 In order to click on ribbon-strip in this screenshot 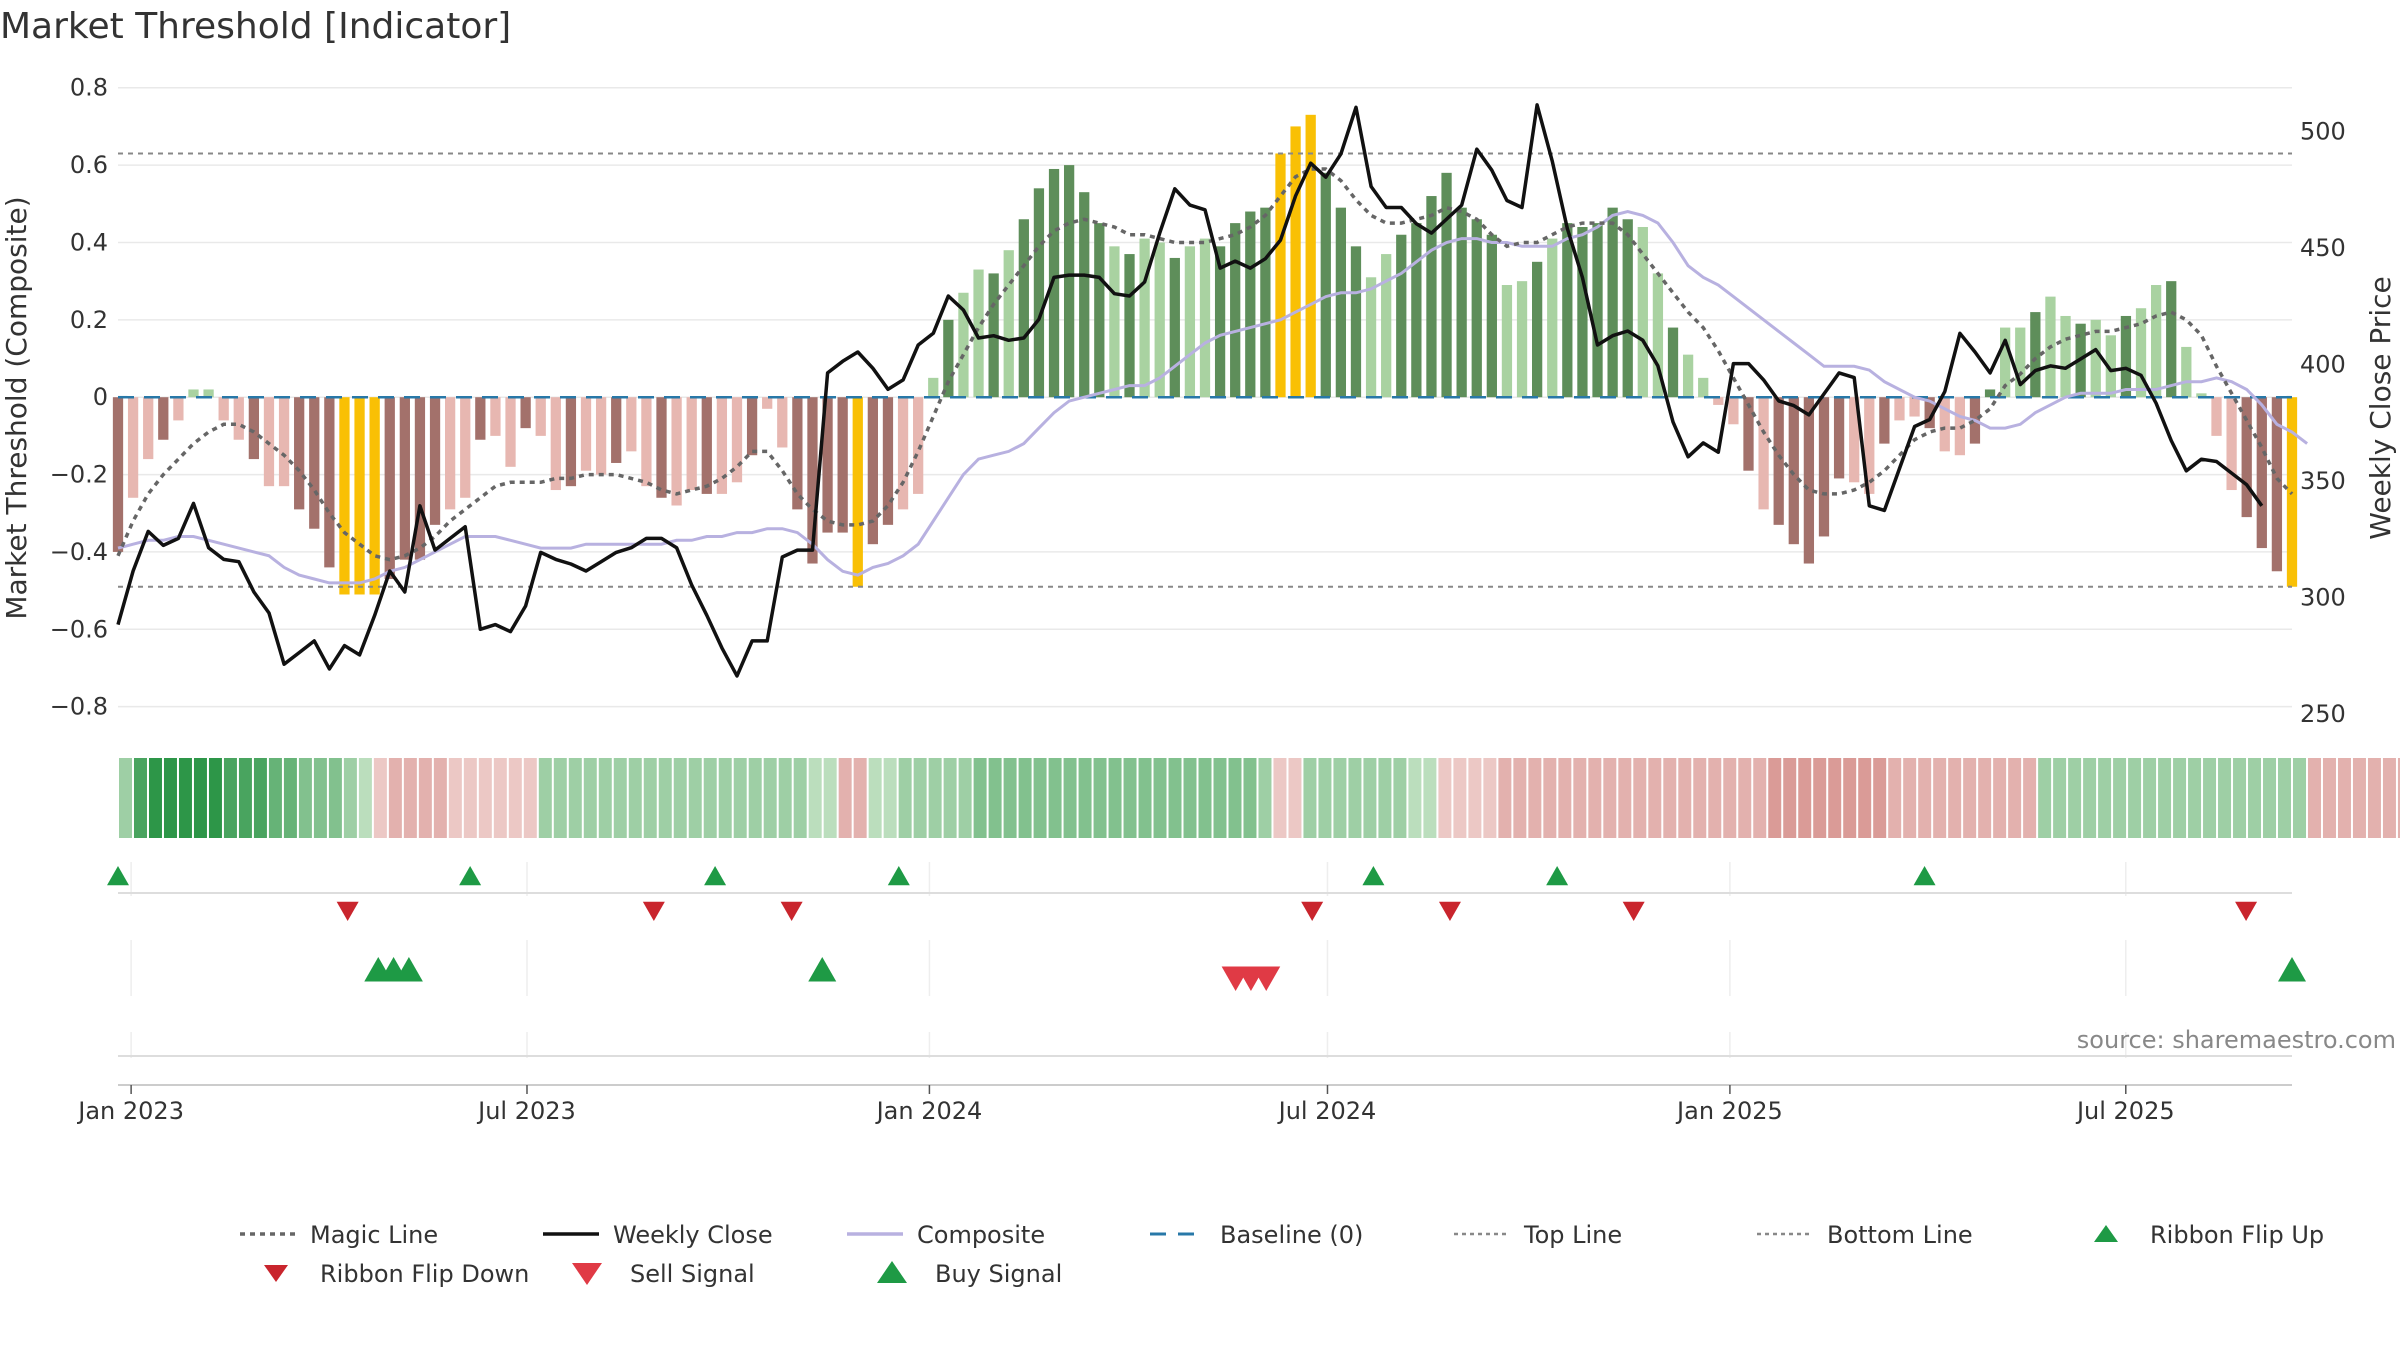, I will do `click(1259, 798)`.